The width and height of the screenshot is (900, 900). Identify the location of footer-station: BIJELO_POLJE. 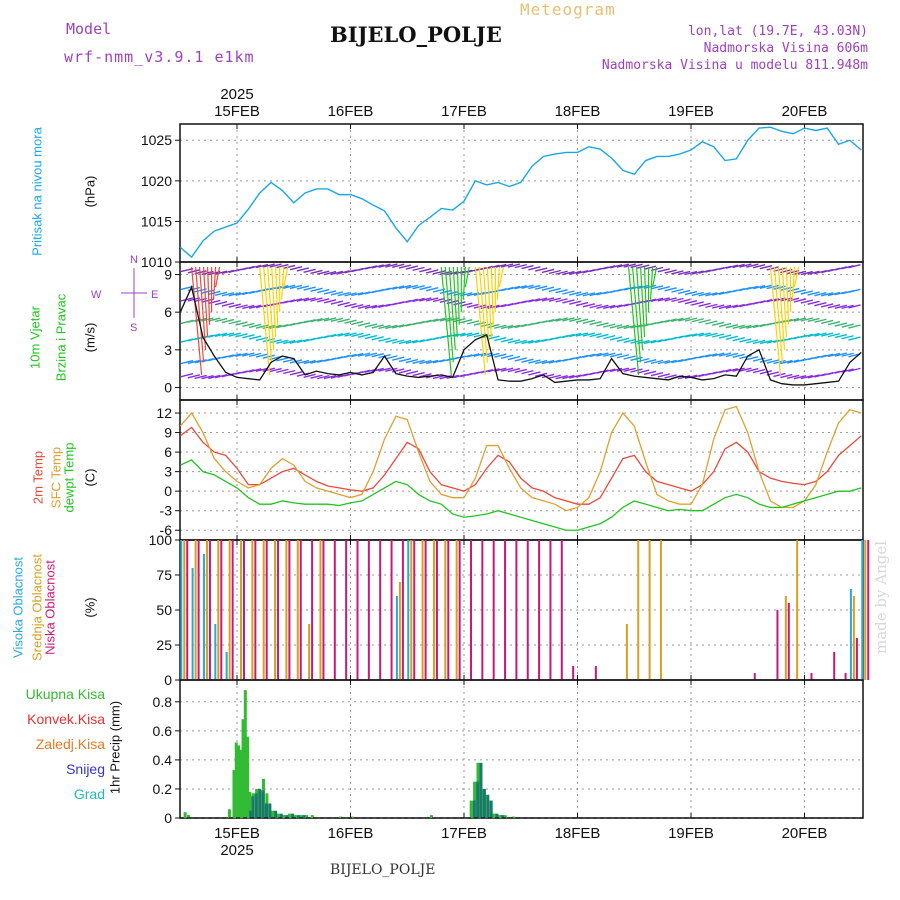
(383, 870).